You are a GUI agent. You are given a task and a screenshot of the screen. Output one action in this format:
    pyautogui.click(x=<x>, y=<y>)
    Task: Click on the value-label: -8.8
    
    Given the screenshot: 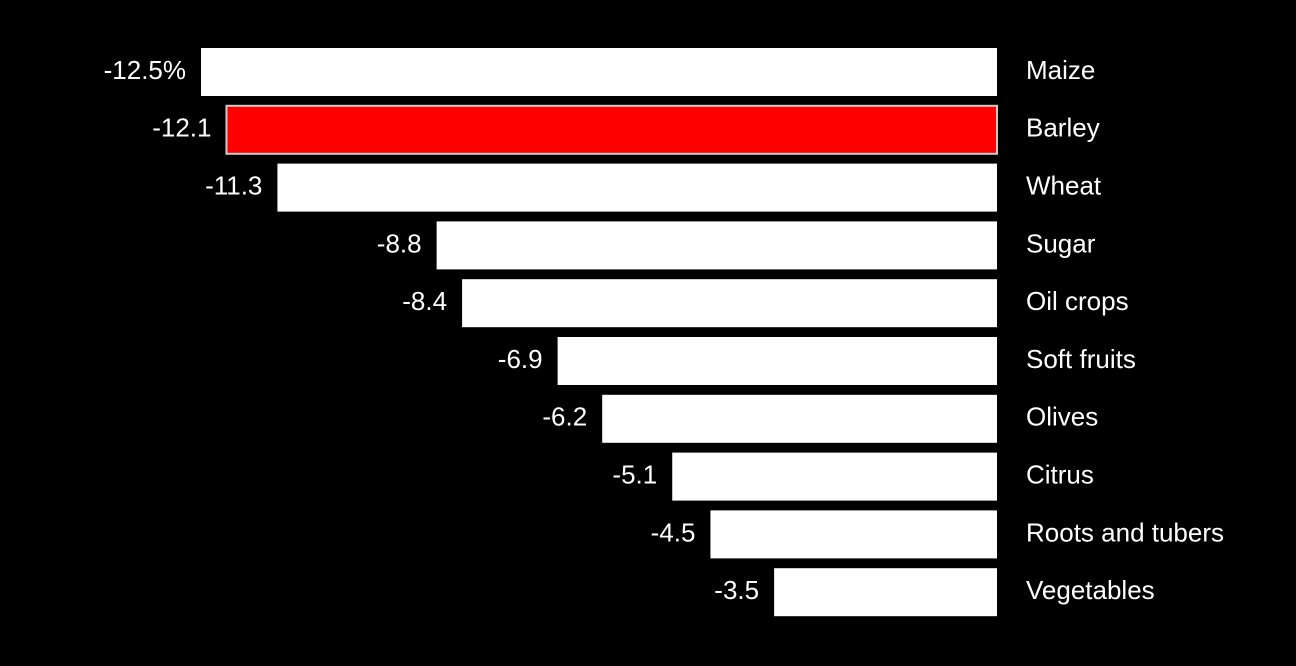 What is the action you would take?
    pyautogui.click(x=399, y=243)
    